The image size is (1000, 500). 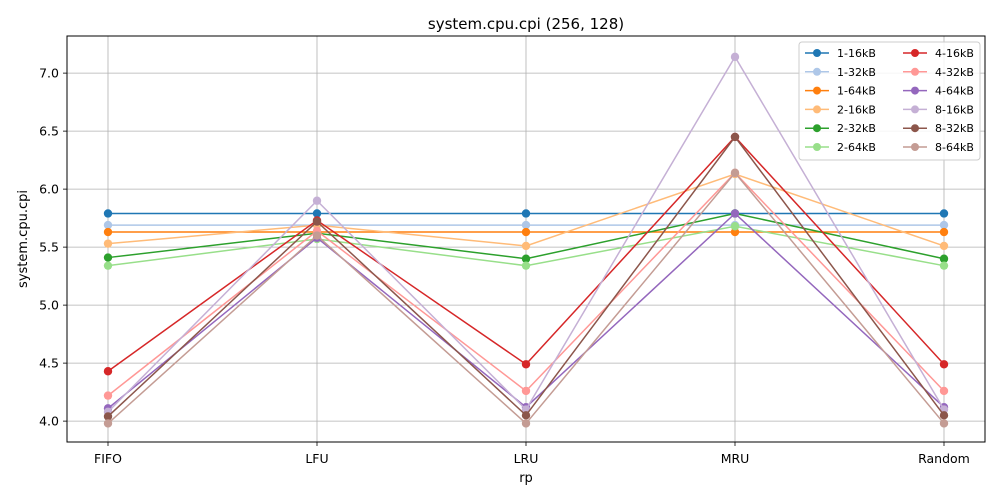 I want to click on legend-label: 1-64kB, so click(x=856, y=91).